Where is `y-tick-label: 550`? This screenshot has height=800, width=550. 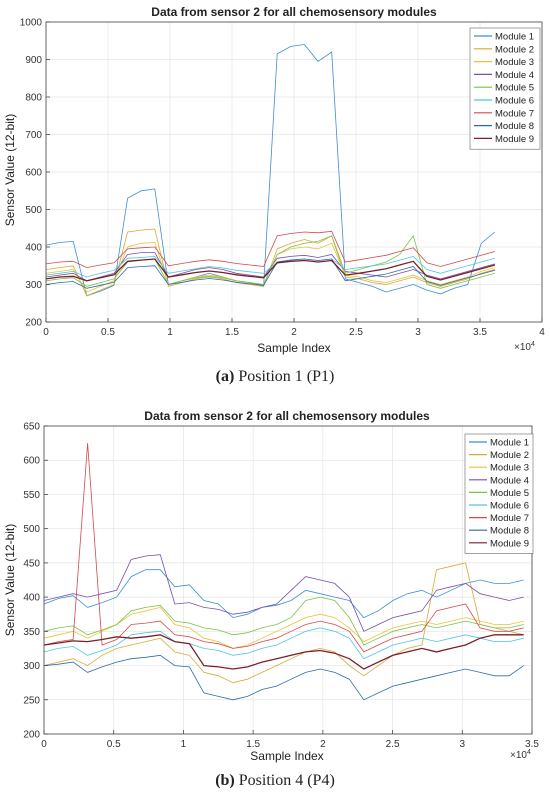
y-tick-label: 550 is located at coordinates (31, 495).